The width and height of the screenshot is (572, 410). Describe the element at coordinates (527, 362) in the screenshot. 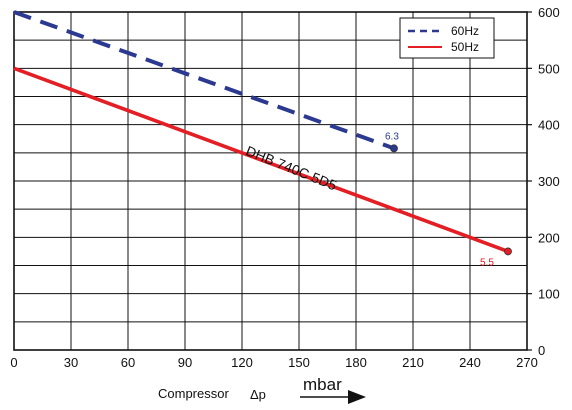

I see `x-tick-label: 270` at that location.